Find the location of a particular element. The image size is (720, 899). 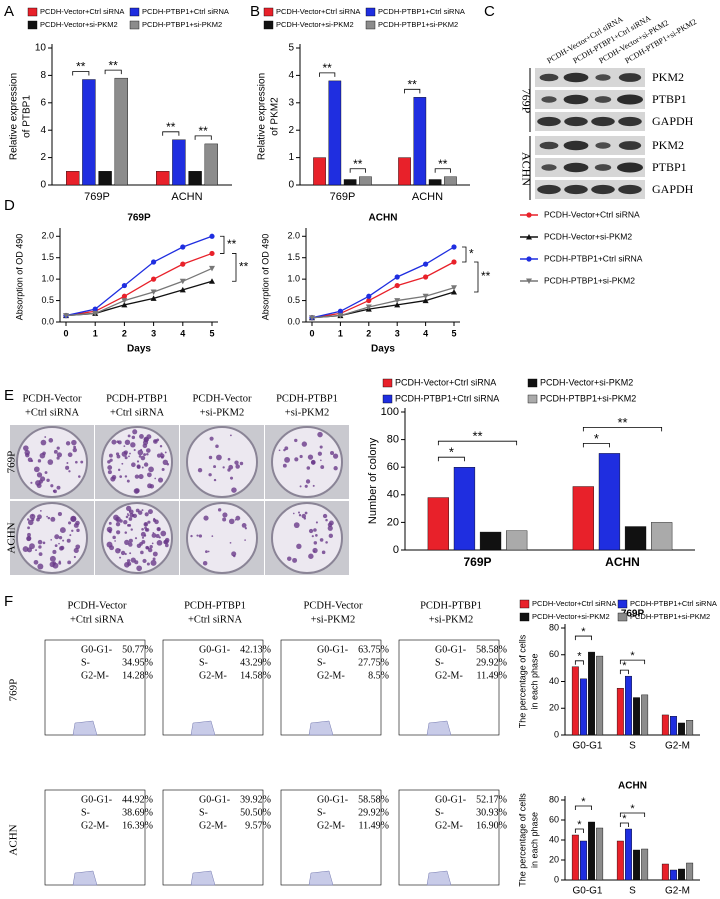

x-axis-label: Days is located at coordinates (383, 349).